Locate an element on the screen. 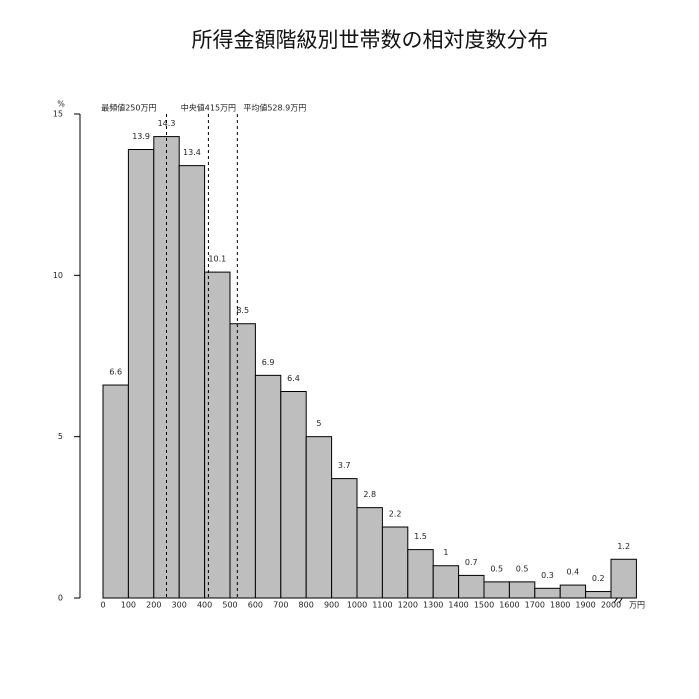 This screenshot has height=699, width=699. x-tick-label: 1300 is located at coordinates (433, 605).